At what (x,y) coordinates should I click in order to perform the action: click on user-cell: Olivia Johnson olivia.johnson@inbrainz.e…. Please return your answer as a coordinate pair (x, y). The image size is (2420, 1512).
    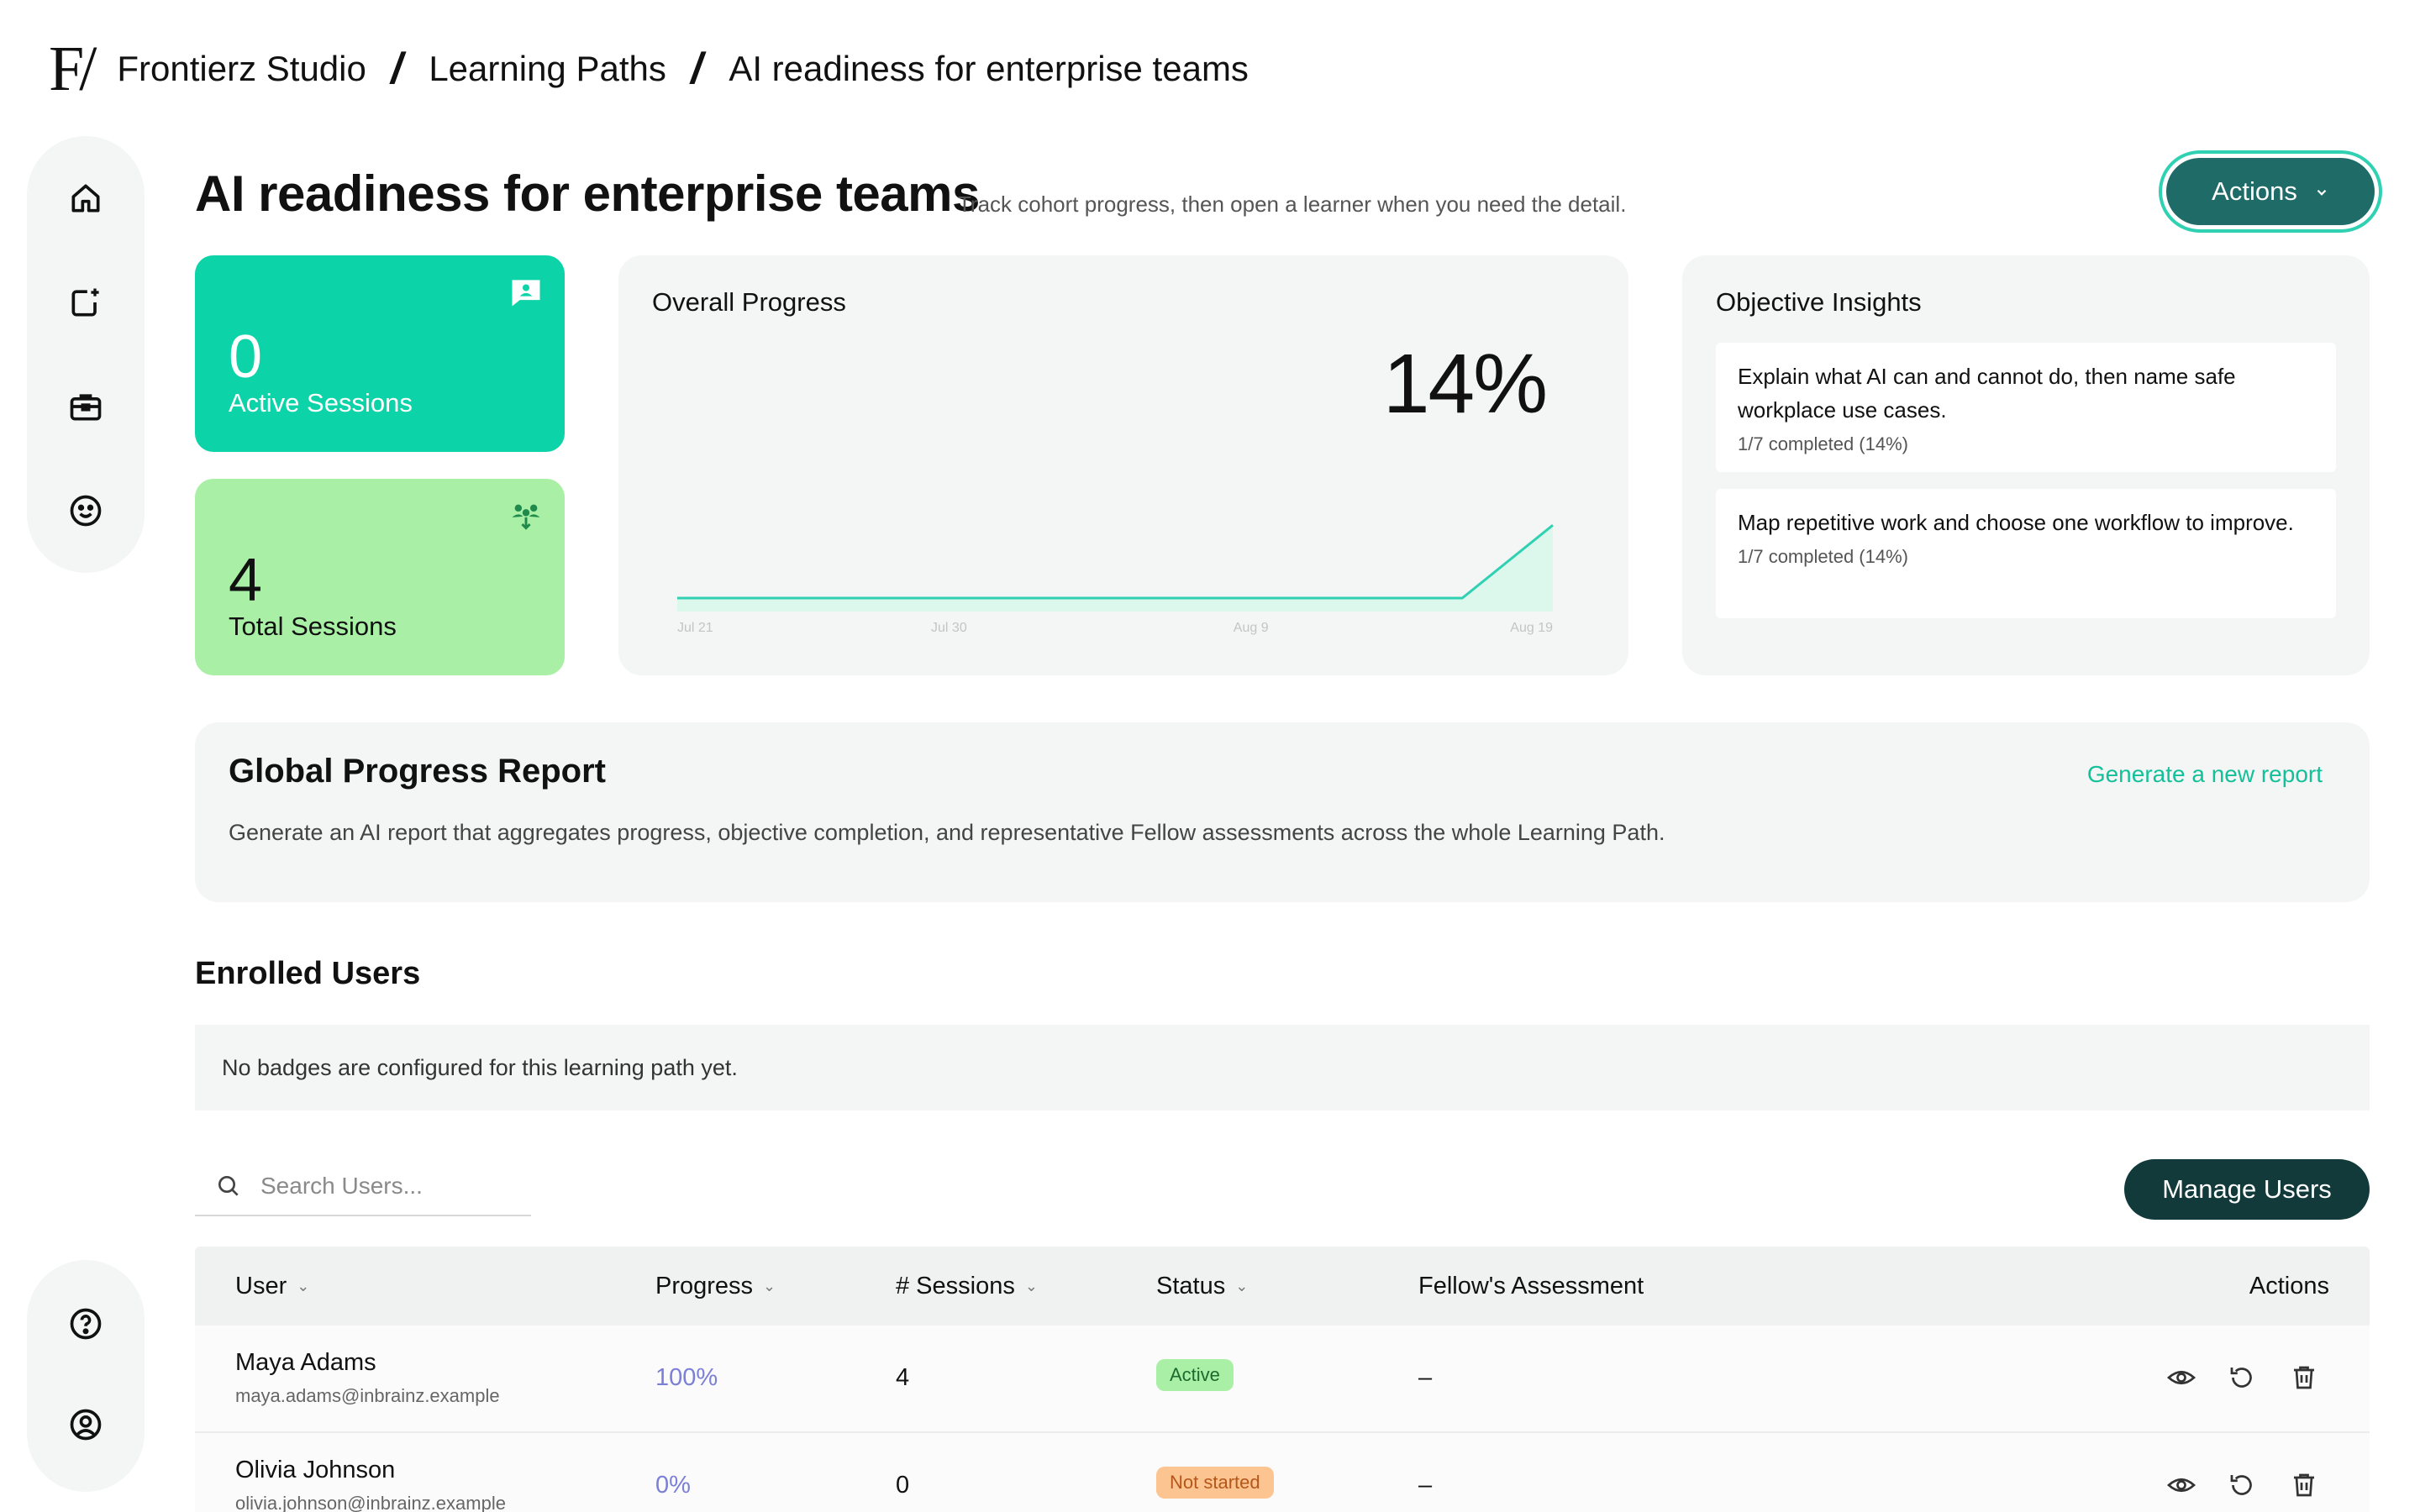
    Looking at the image, I should click on (370, 1484).